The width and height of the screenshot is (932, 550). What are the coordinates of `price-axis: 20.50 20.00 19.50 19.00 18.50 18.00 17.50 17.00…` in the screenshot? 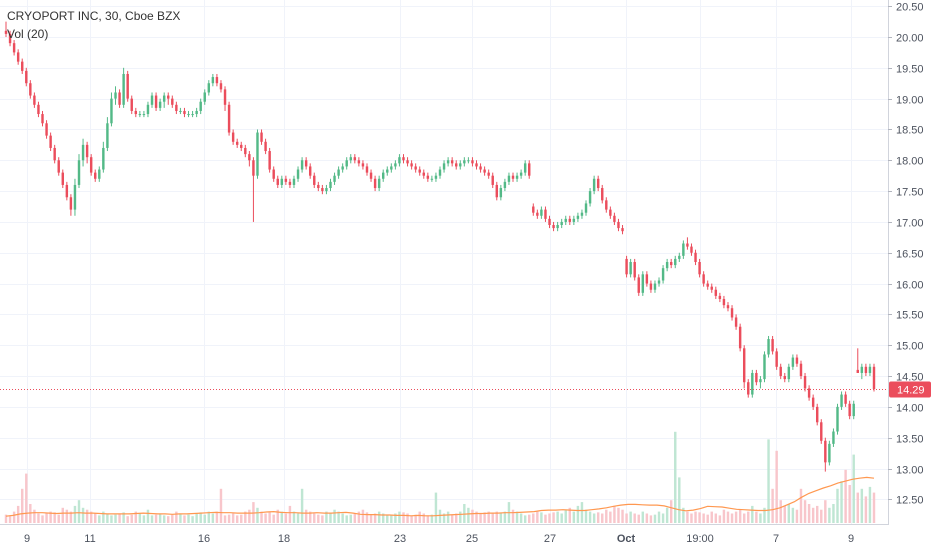 It's located at (906, 254).